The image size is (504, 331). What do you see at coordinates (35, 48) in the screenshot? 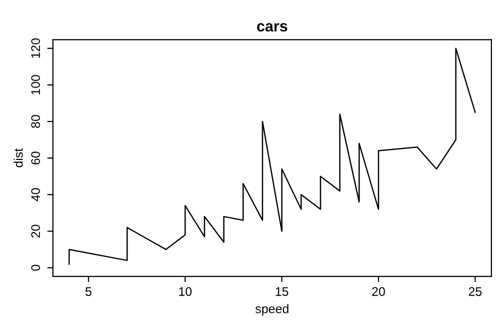
I see `y-tick-label: 120` at bounding box center [35, 48].